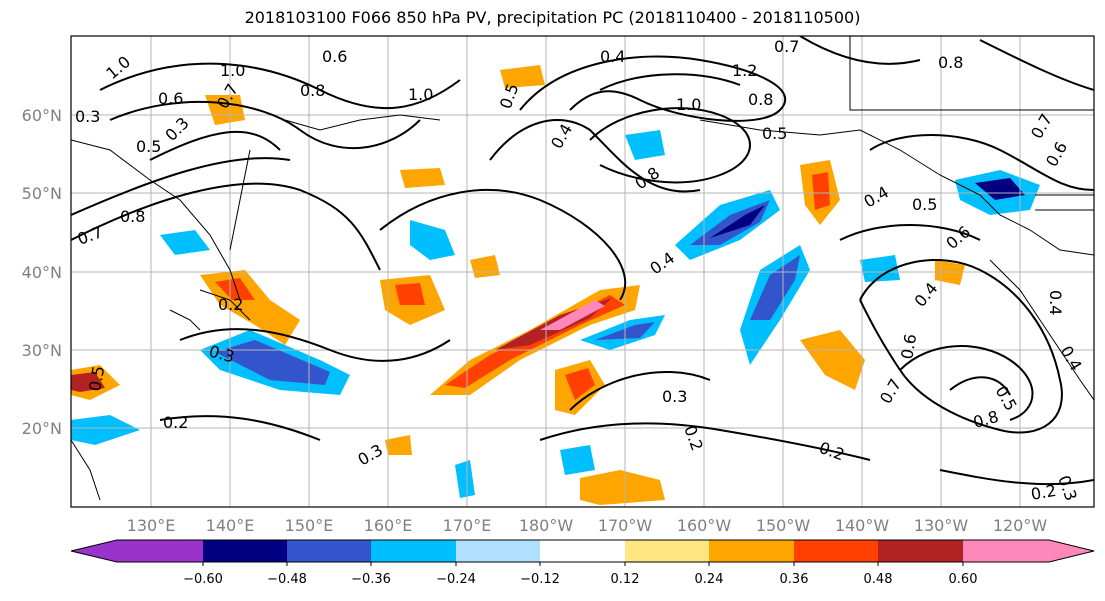 This screenshot has width=1105, height=601. Describe the element at coordinates (398, 445) in the screenshot. I see `precip-positive-m` at that location.